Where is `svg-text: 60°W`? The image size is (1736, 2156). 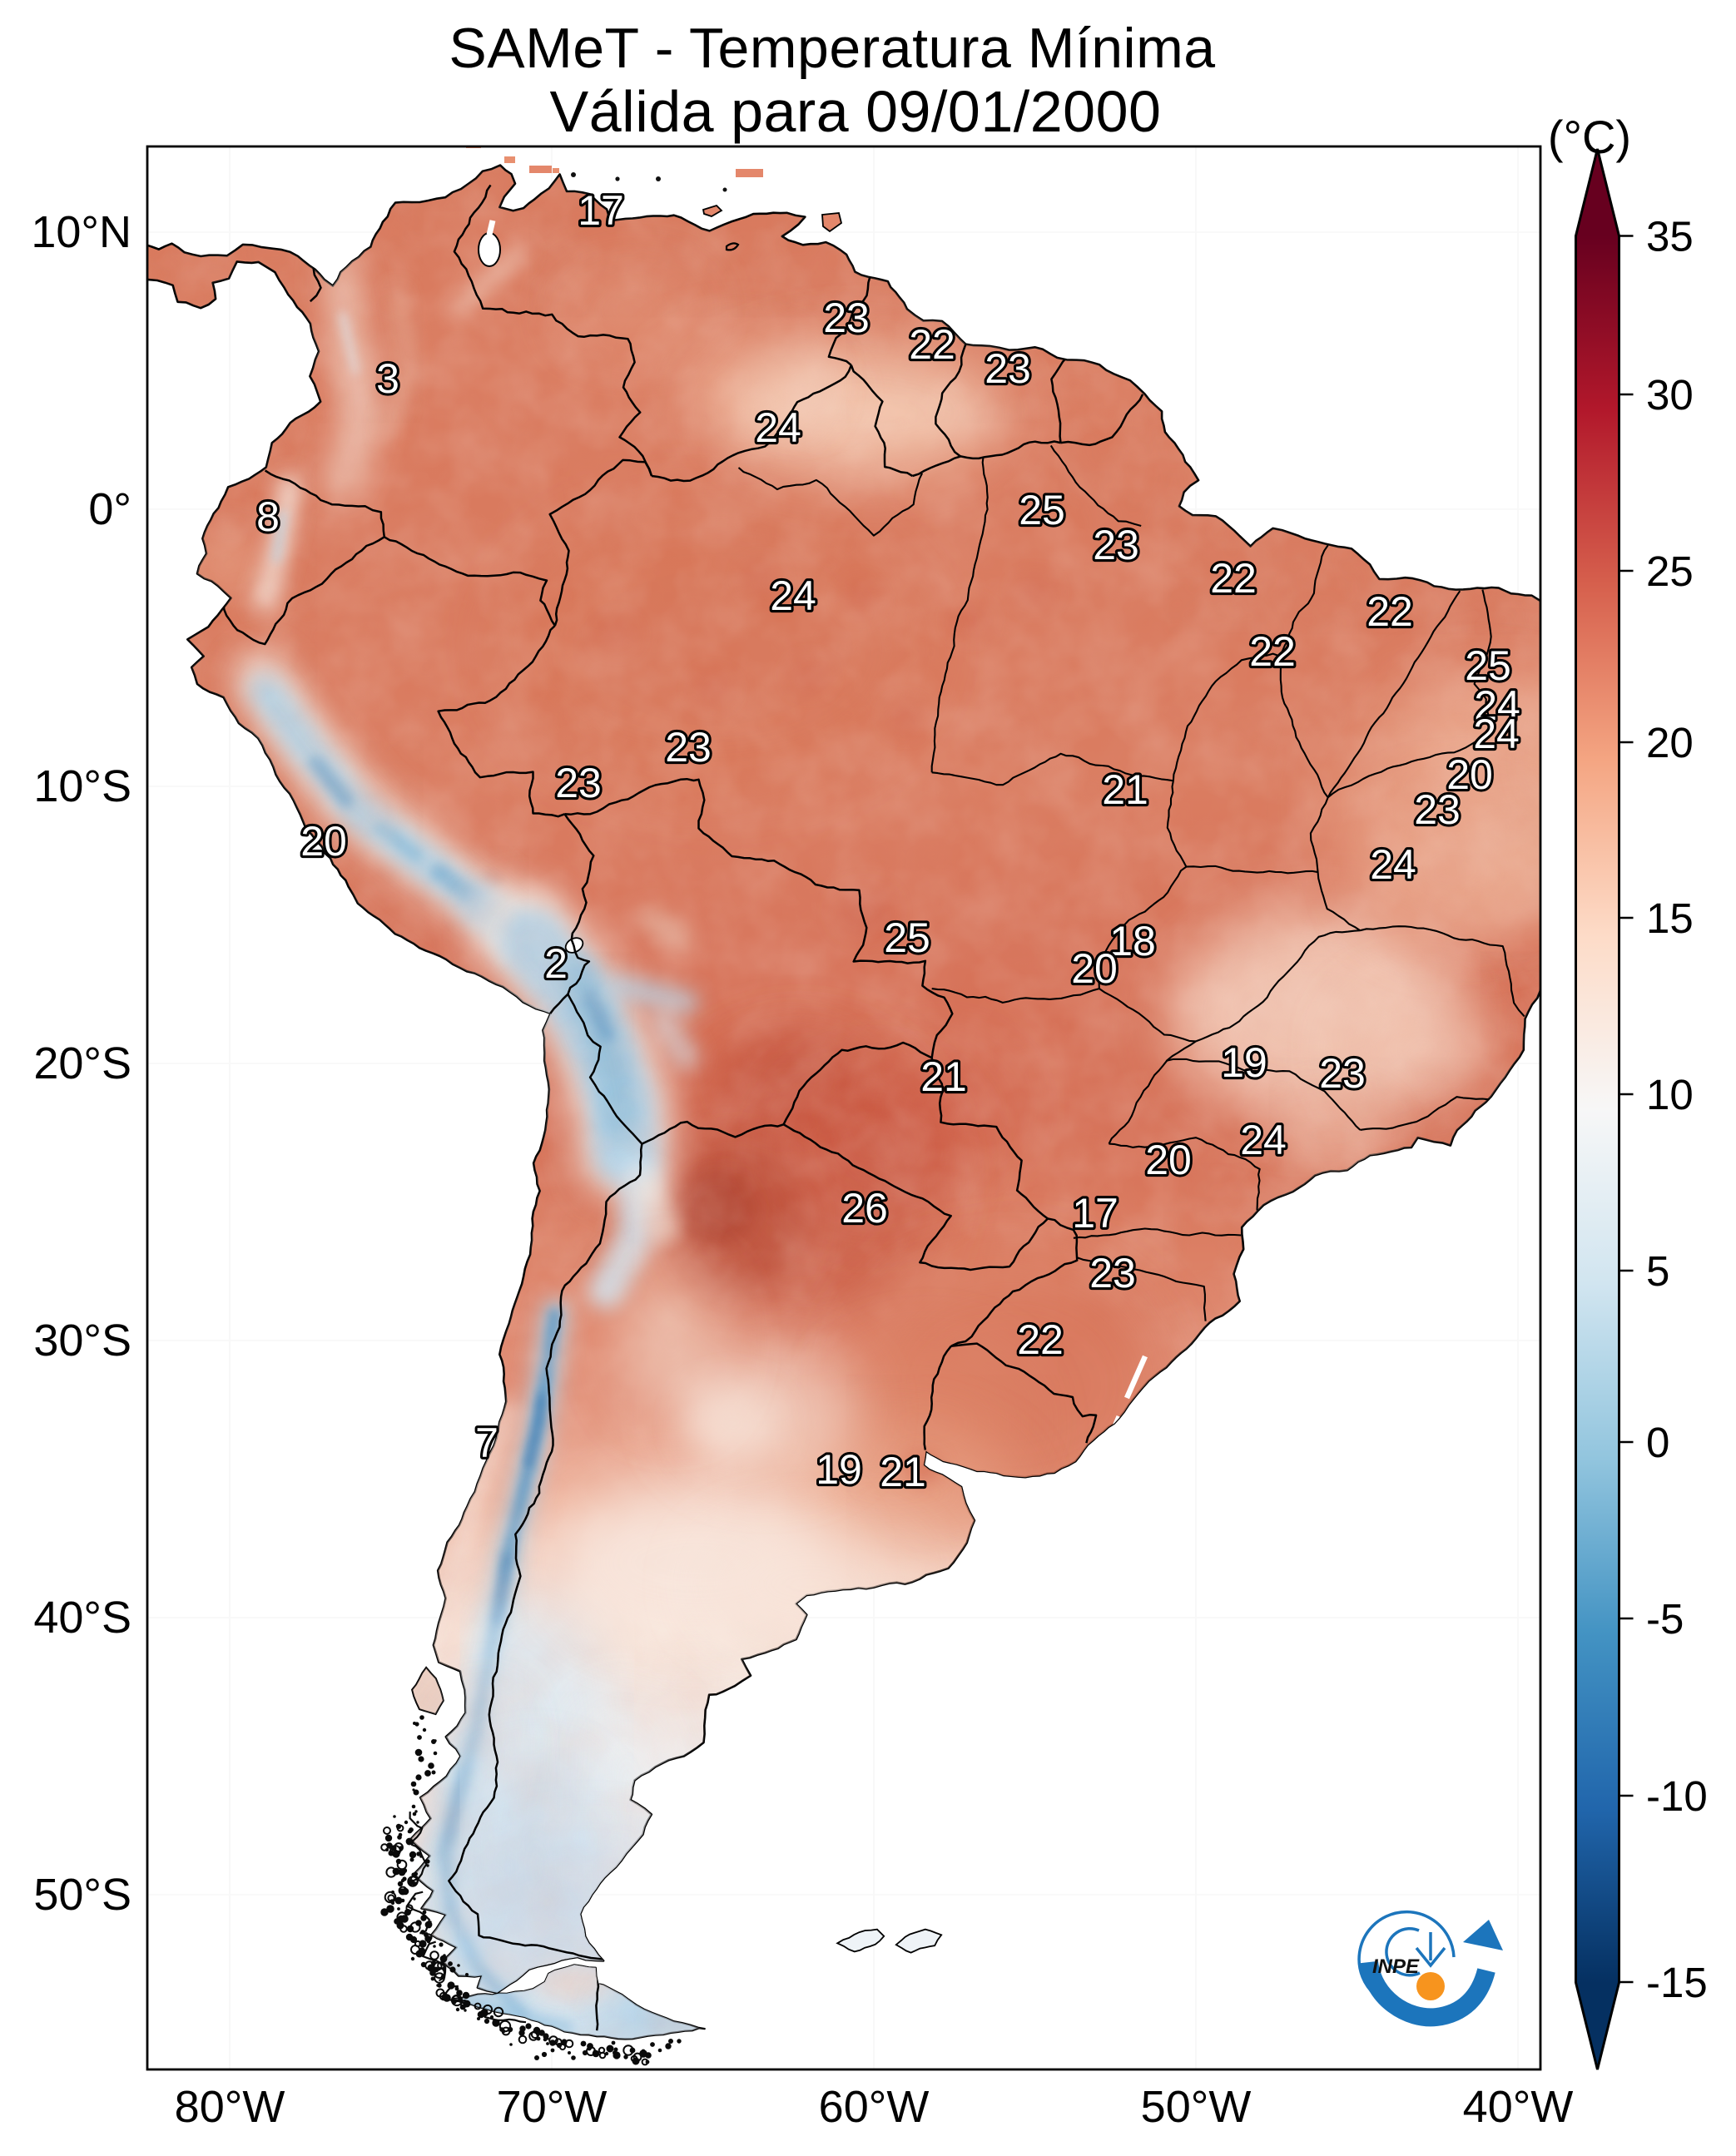 svg-text: 60°W is located at coordinates (875, 2107).